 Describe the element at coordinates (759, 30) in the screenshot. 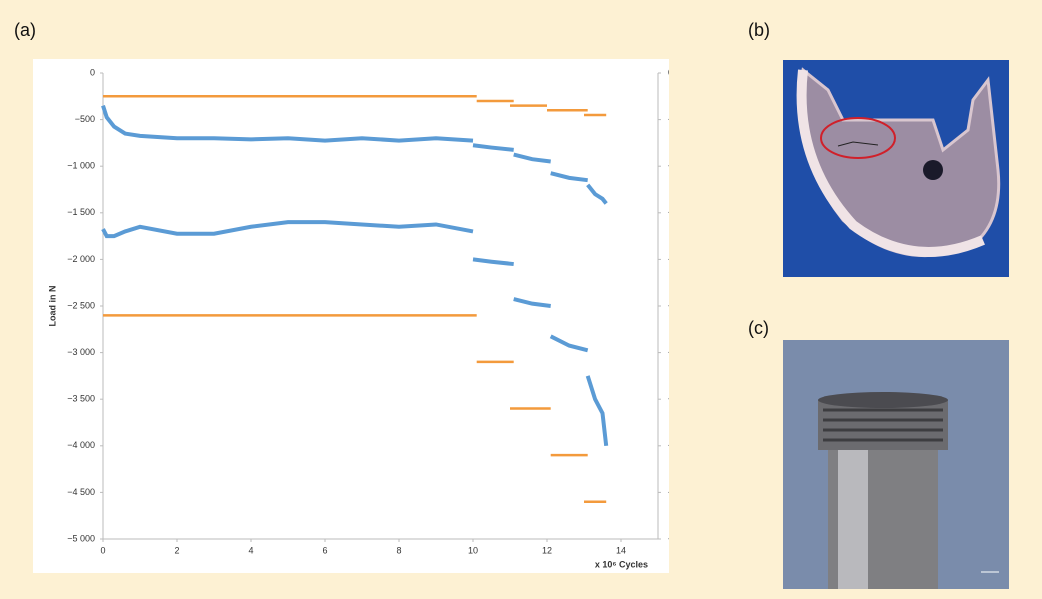

I see `panel-label: (b)` at that location.